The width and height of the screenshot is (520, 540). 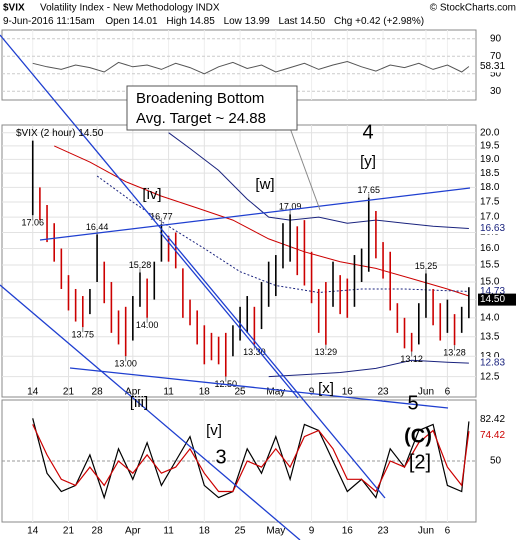 I want to click on legend-name: $VIX (2 hour), so click(x=45, y=133).